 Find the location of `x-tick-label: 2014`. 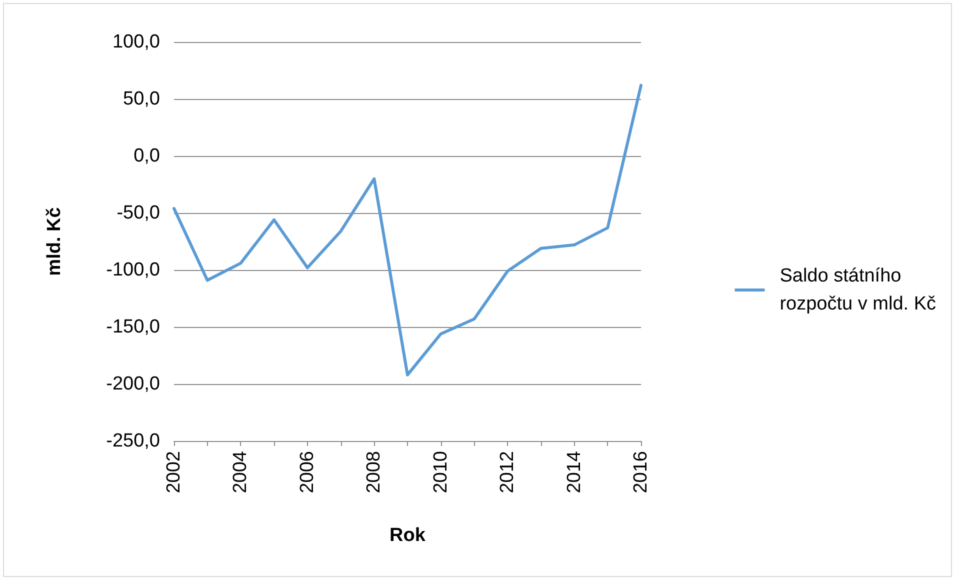

x-tick-label: 2014 is located at coordinates (574, 472).